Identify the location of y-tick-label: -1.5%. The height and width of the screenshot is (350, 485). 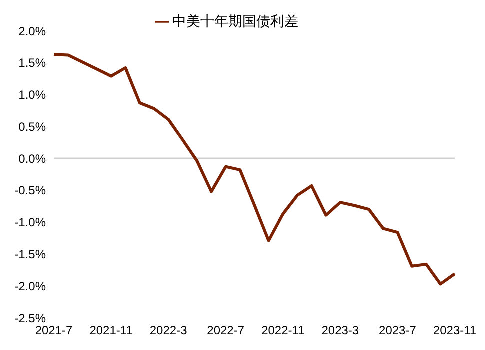
(30, 254).